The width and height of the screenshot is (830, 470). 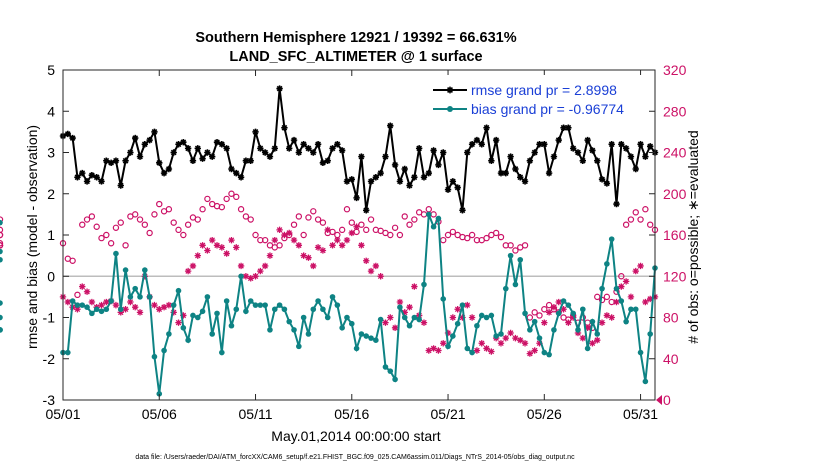 What do you see at coordinates (671, 359) in the screenshot?
I see `right-tick-label: 40` at bounding box center [671, 359].